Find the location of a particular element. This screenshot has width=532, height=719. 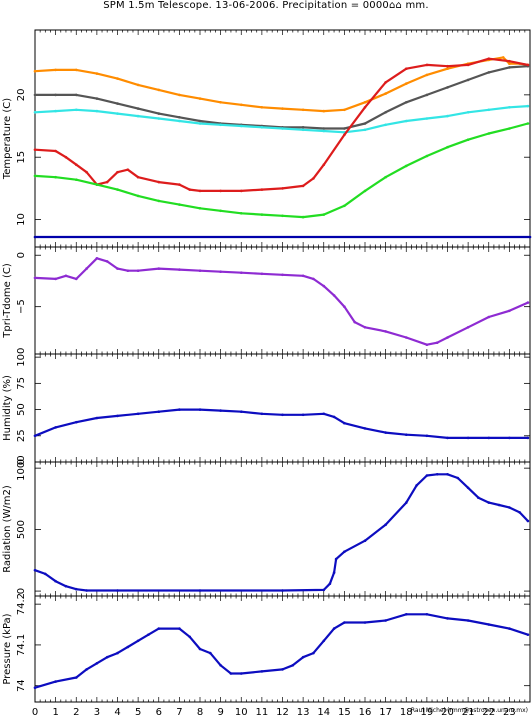

x-tick-label: 21 is located at coordinates (468, 712).